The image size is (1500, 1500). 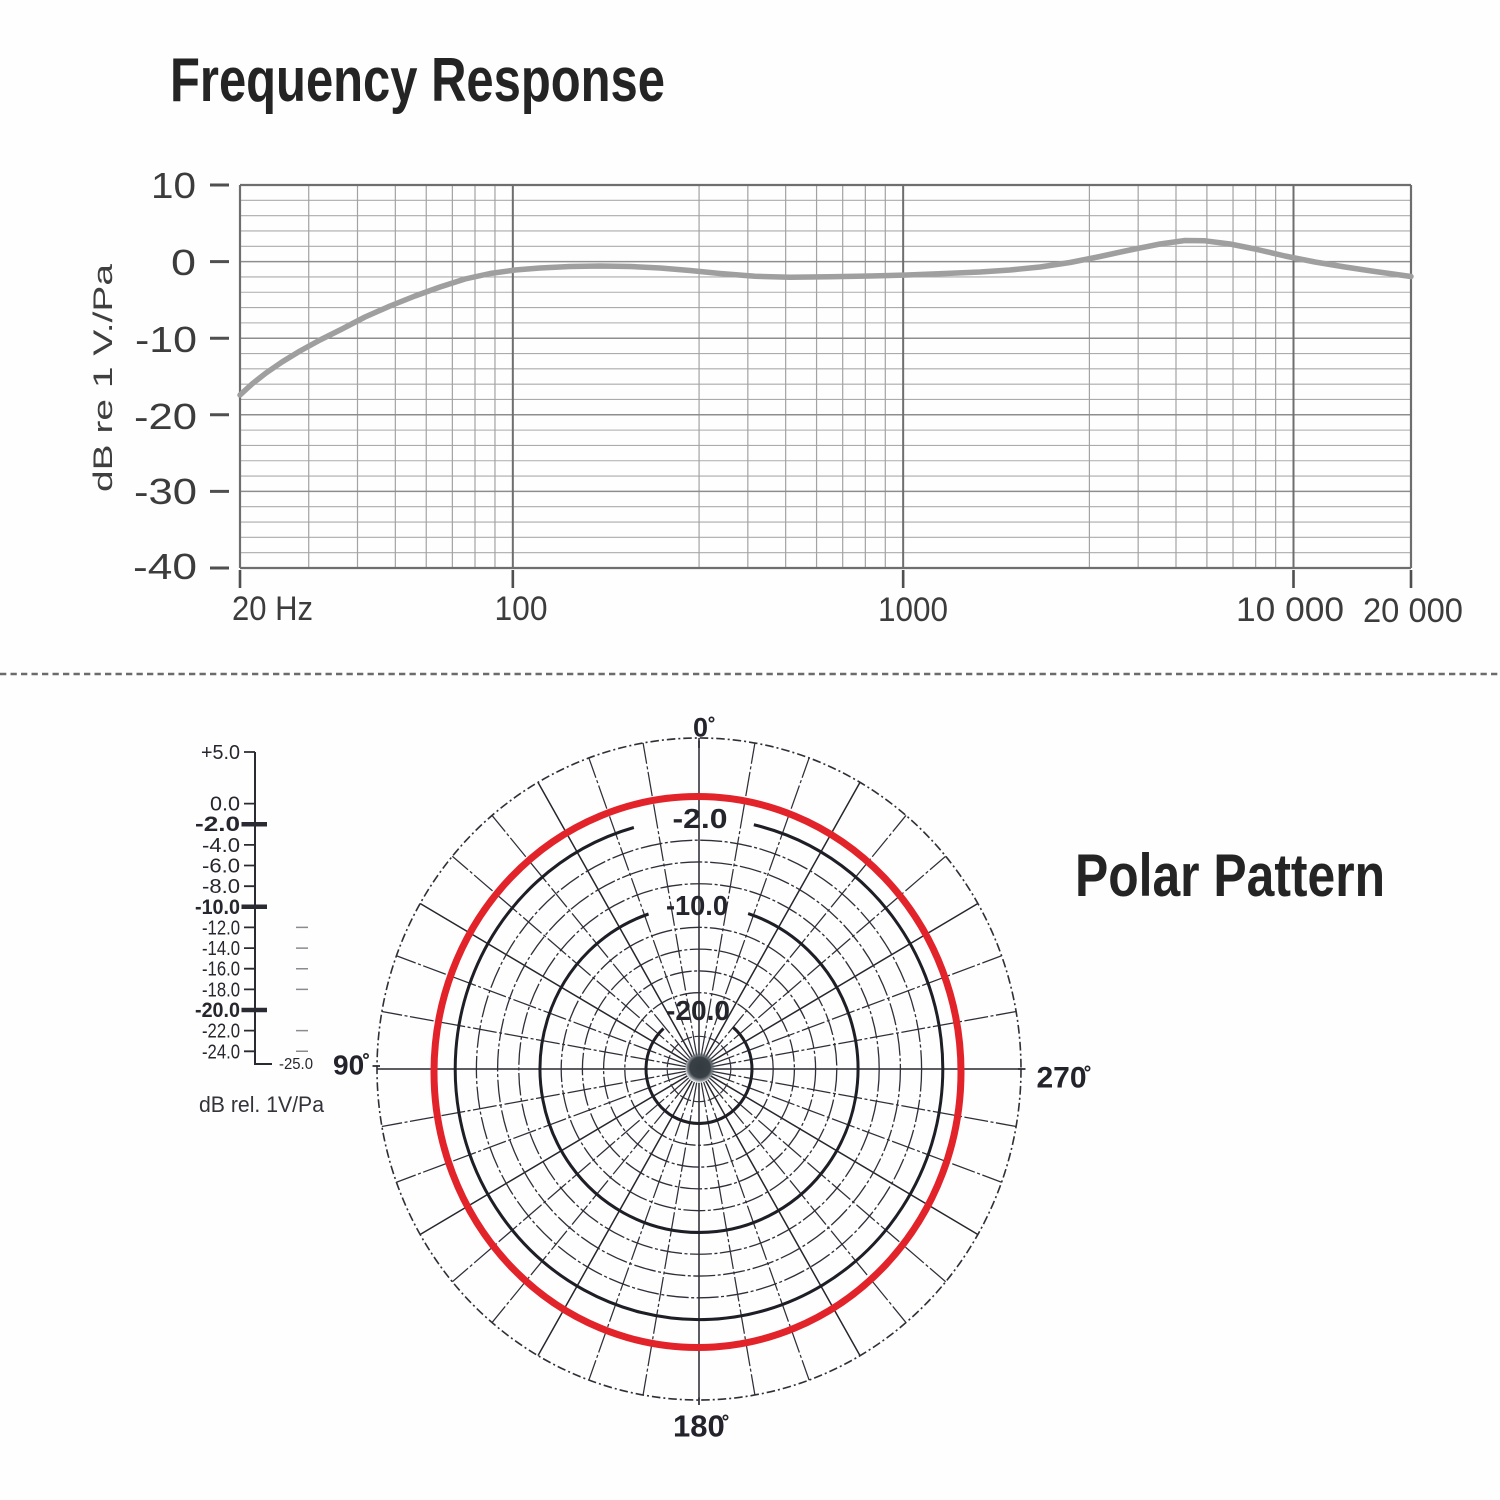 What do you see at coordinates (348, 1065) in the screenshot?
I see `svg-text: 90` at bounding box center [348, 1065].